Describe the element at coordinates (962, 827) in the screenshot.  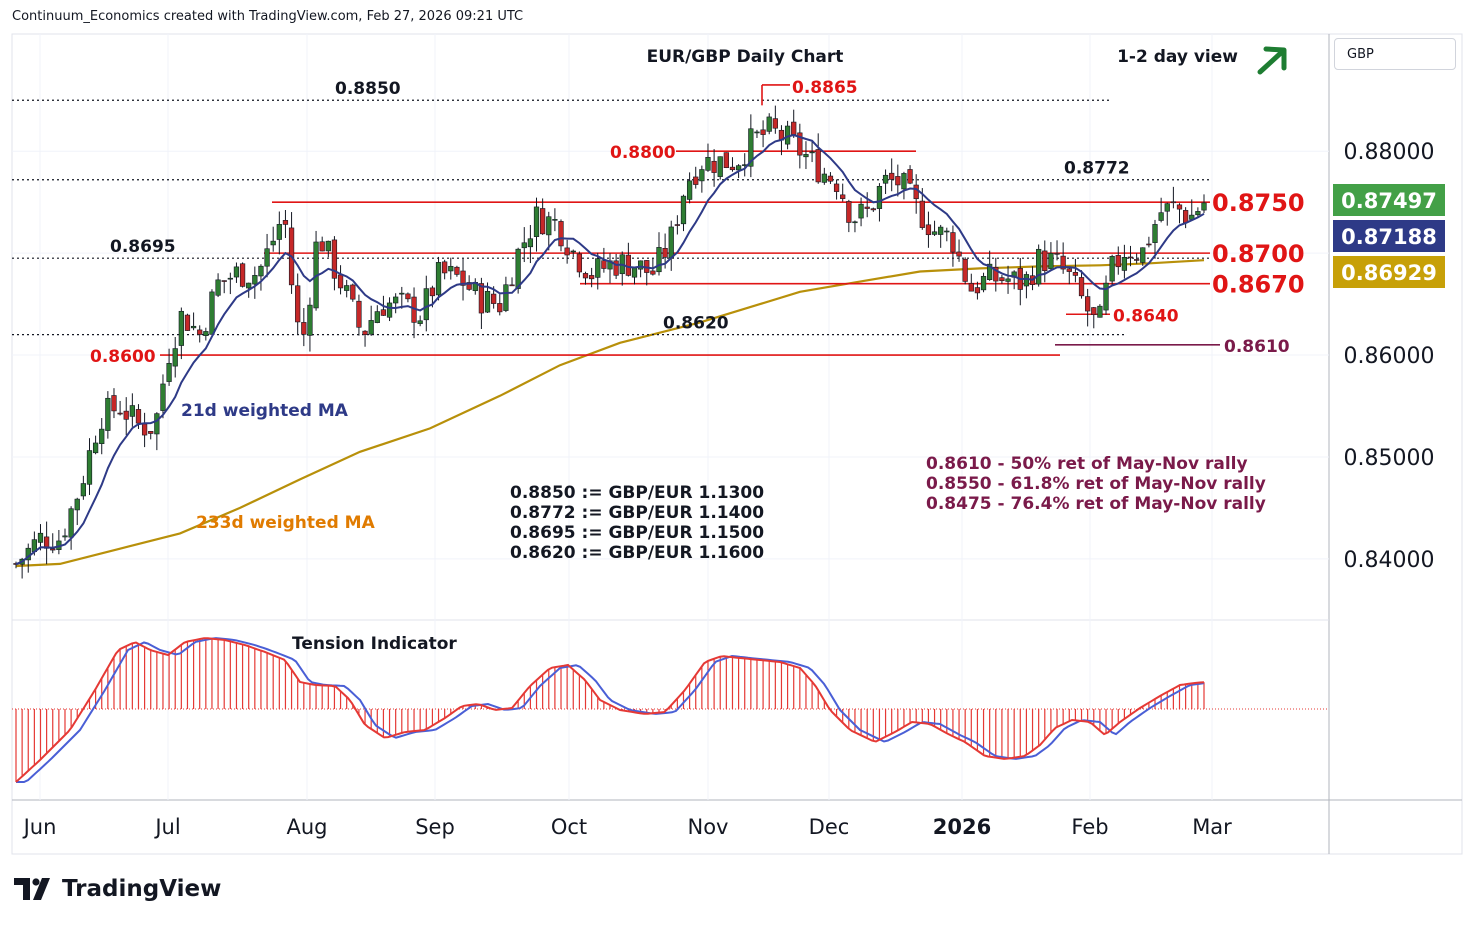
I see `x-axis-tick-label: 2026` at that location.